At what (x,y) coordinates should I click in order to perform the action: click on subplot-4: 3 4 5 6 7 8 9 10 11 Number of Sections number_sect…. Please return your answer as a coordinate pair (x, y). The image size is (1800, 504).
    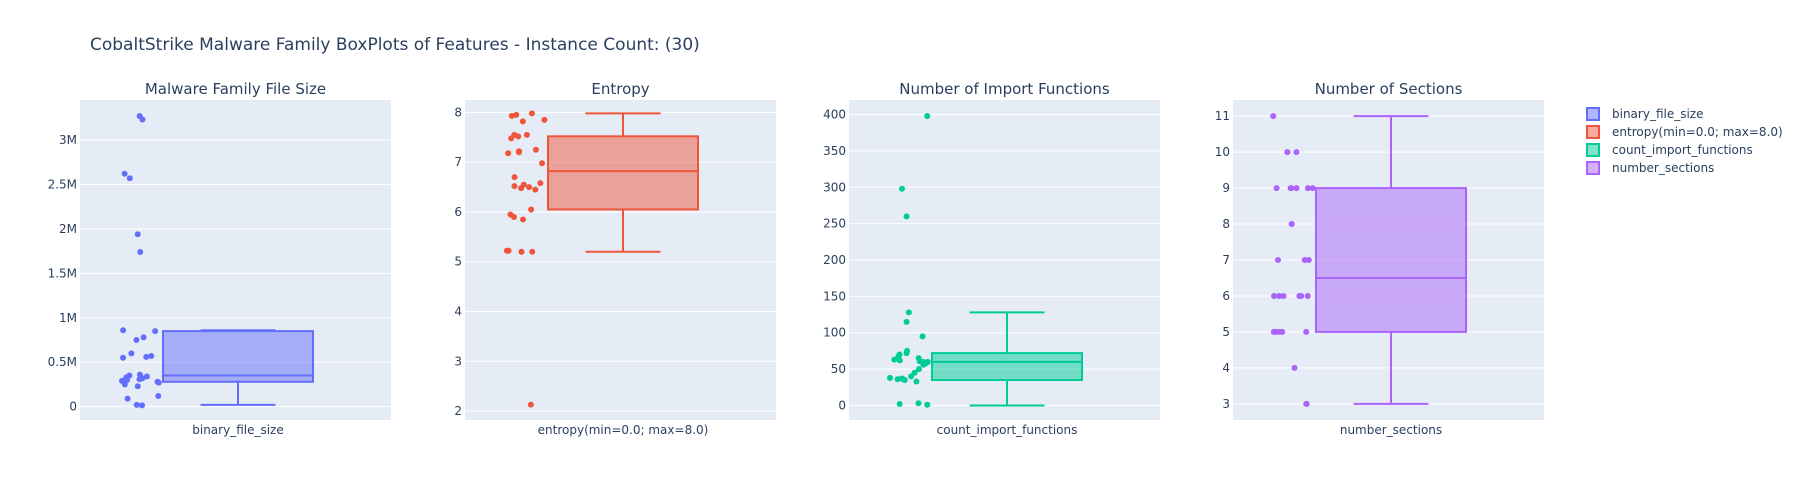
    Looking at the image, I should click on (1379, 258).